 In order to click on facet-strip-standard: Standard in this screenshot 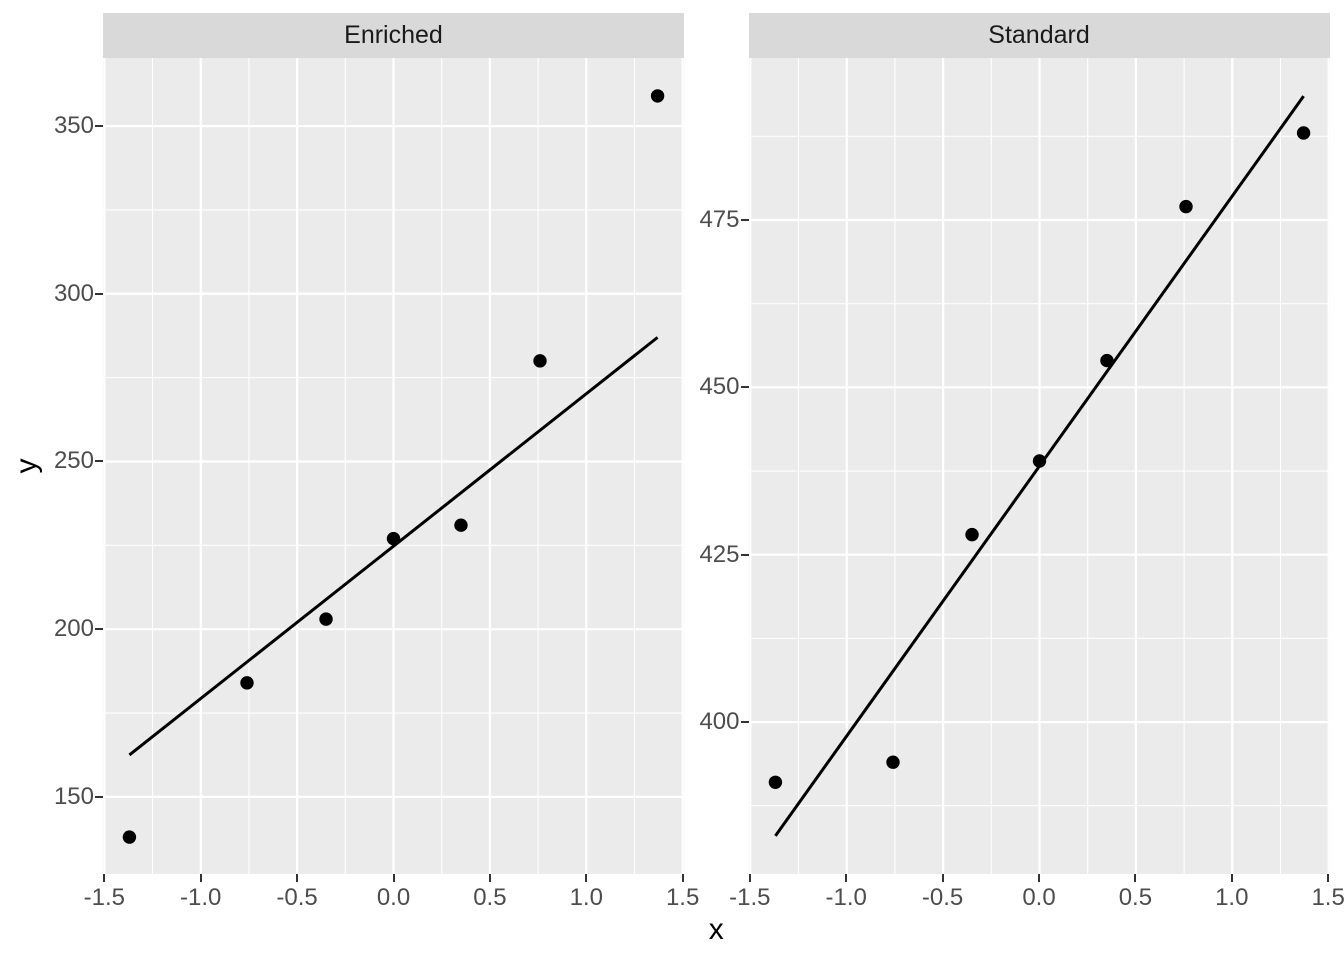, I will do `click(1039, 35)`.